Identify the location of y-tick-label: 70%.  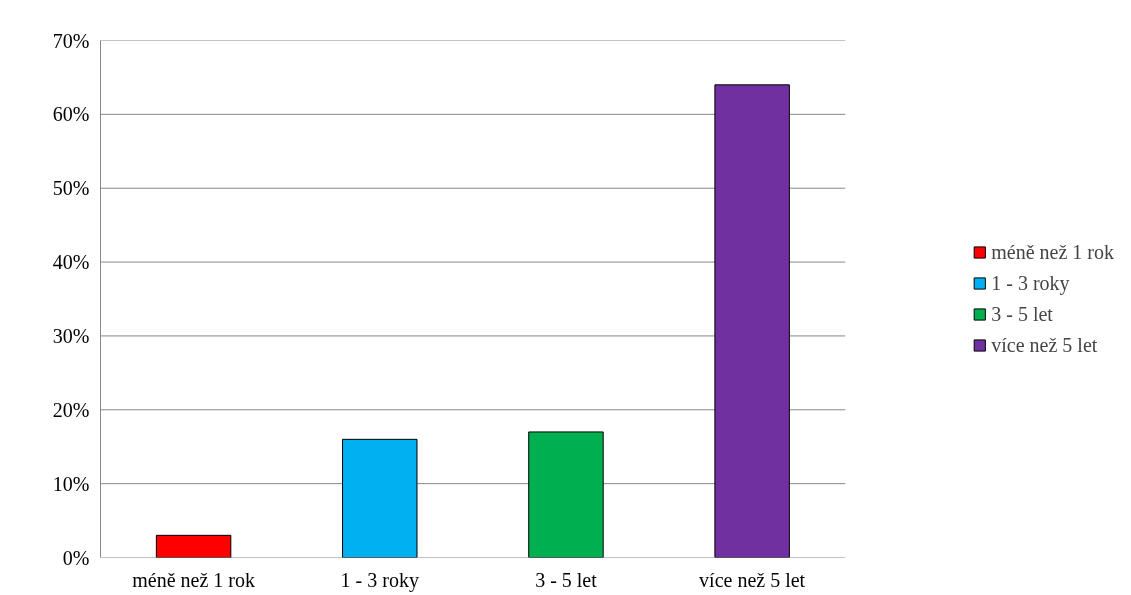
(71, 40).